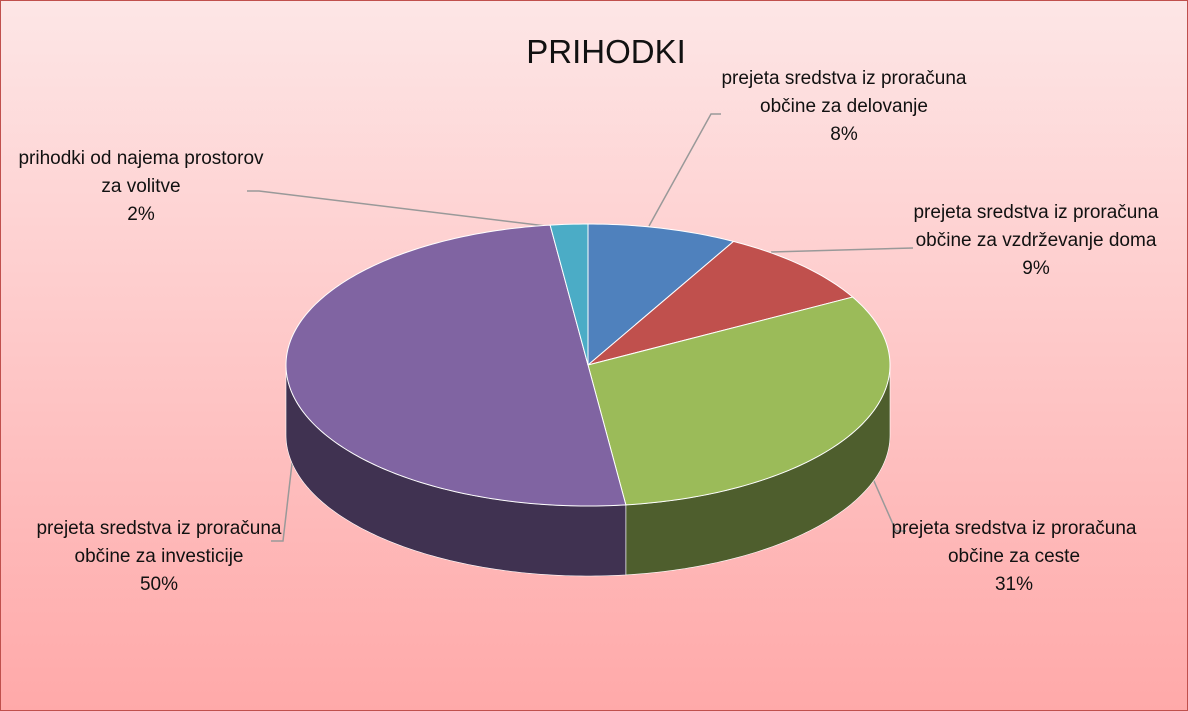  I want to click on chart-title: PRIHODKI, so click(606, 51).